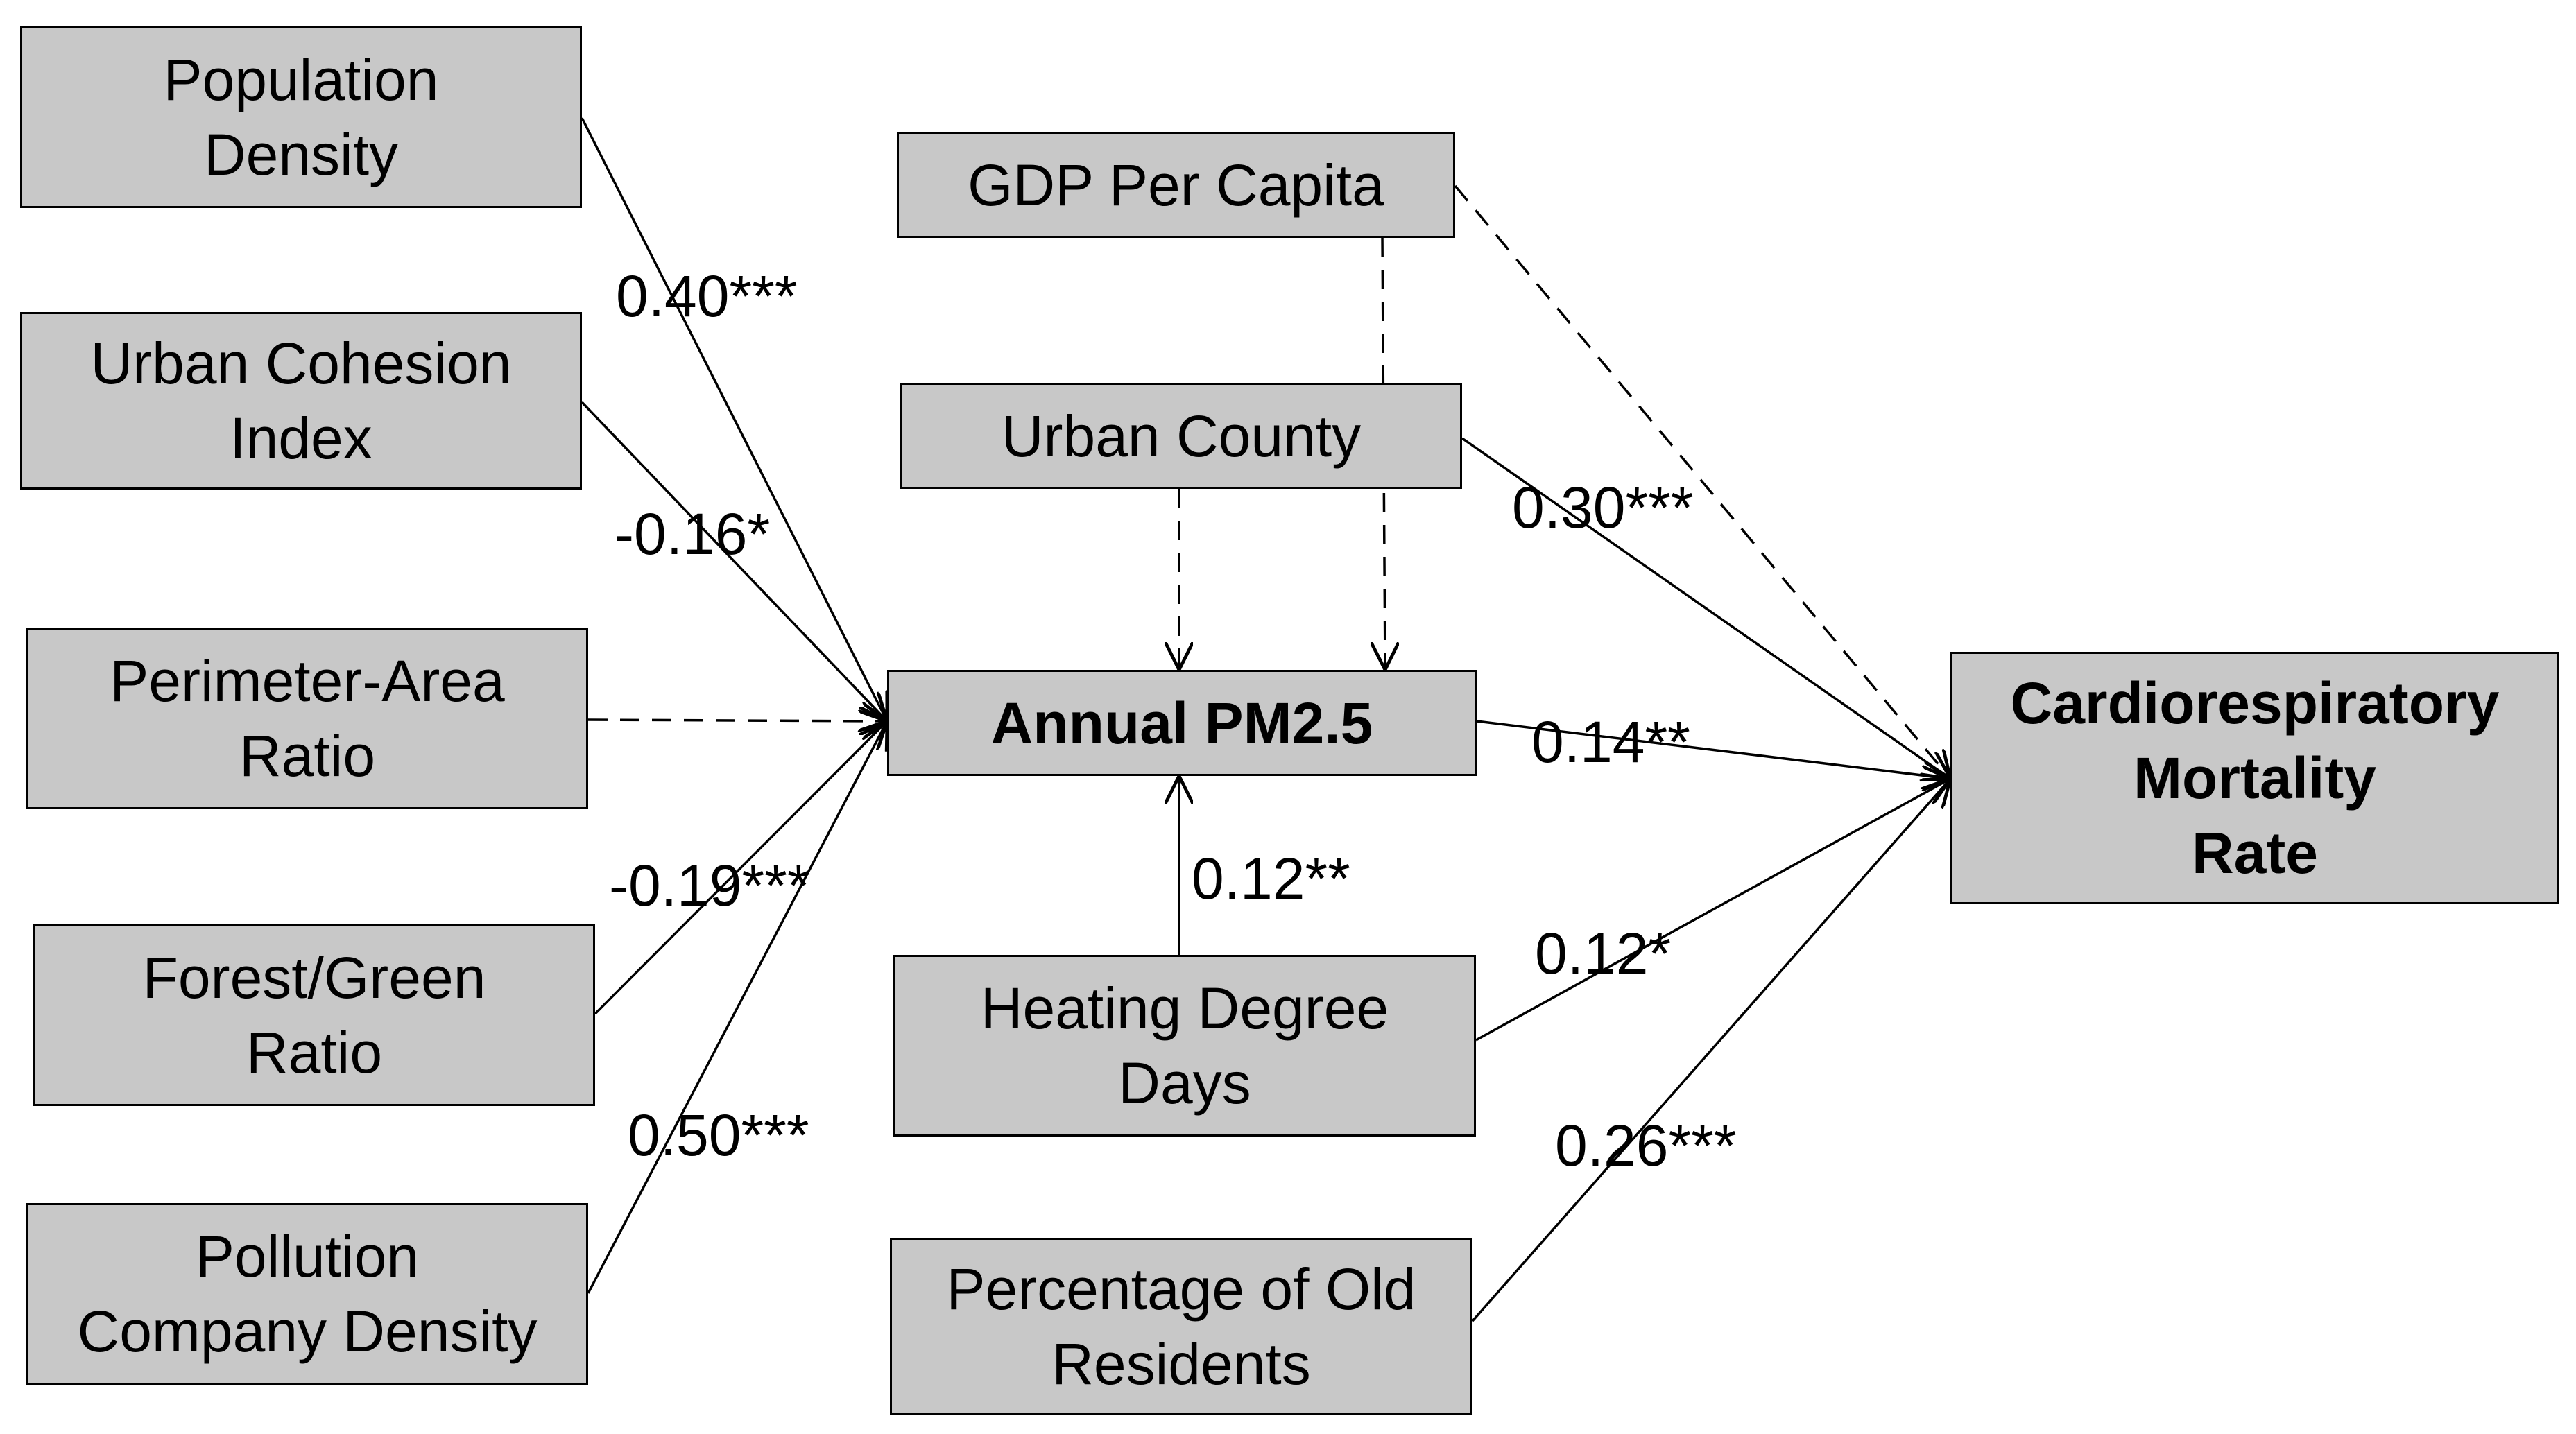 The image size is (2576, 1434). Describe the element at coordinates (709, 886) in the screenshot. I see `coef-fgr-pm: -0.19***` at that location.